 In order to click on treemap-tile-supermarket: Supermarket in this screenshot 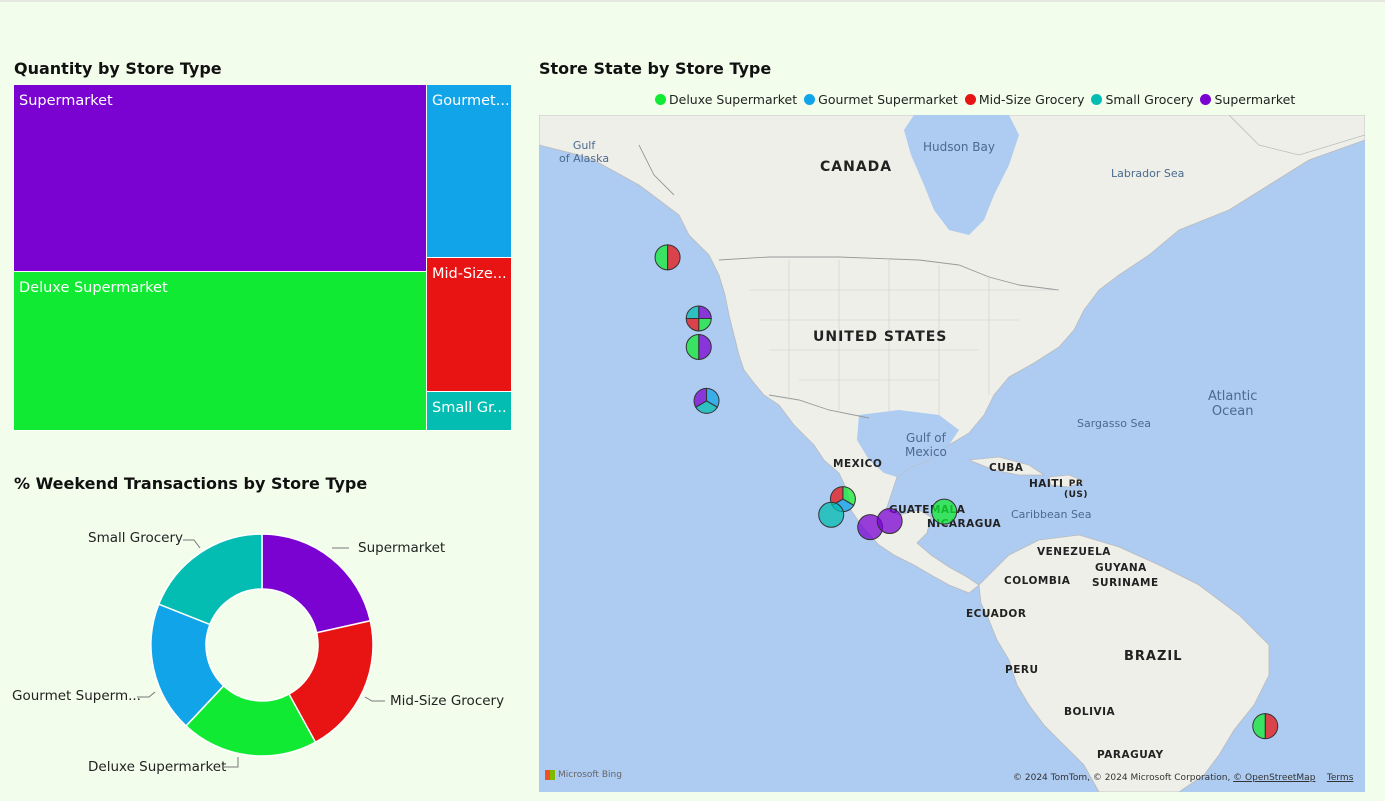, I will do `click(220, 178)`.